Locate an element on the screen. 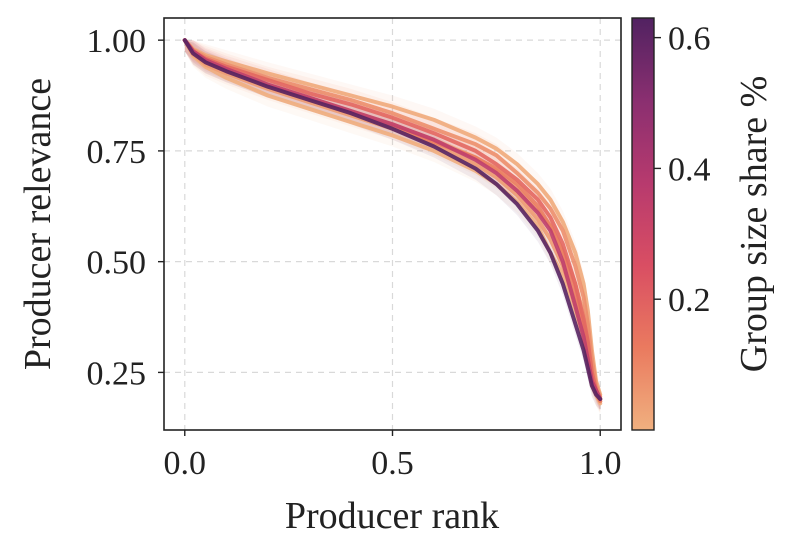 The image size is (793, 556). y-axis-ticks: 0.25 0.50 0.75 1.00 is located at coordinates (125, 207).